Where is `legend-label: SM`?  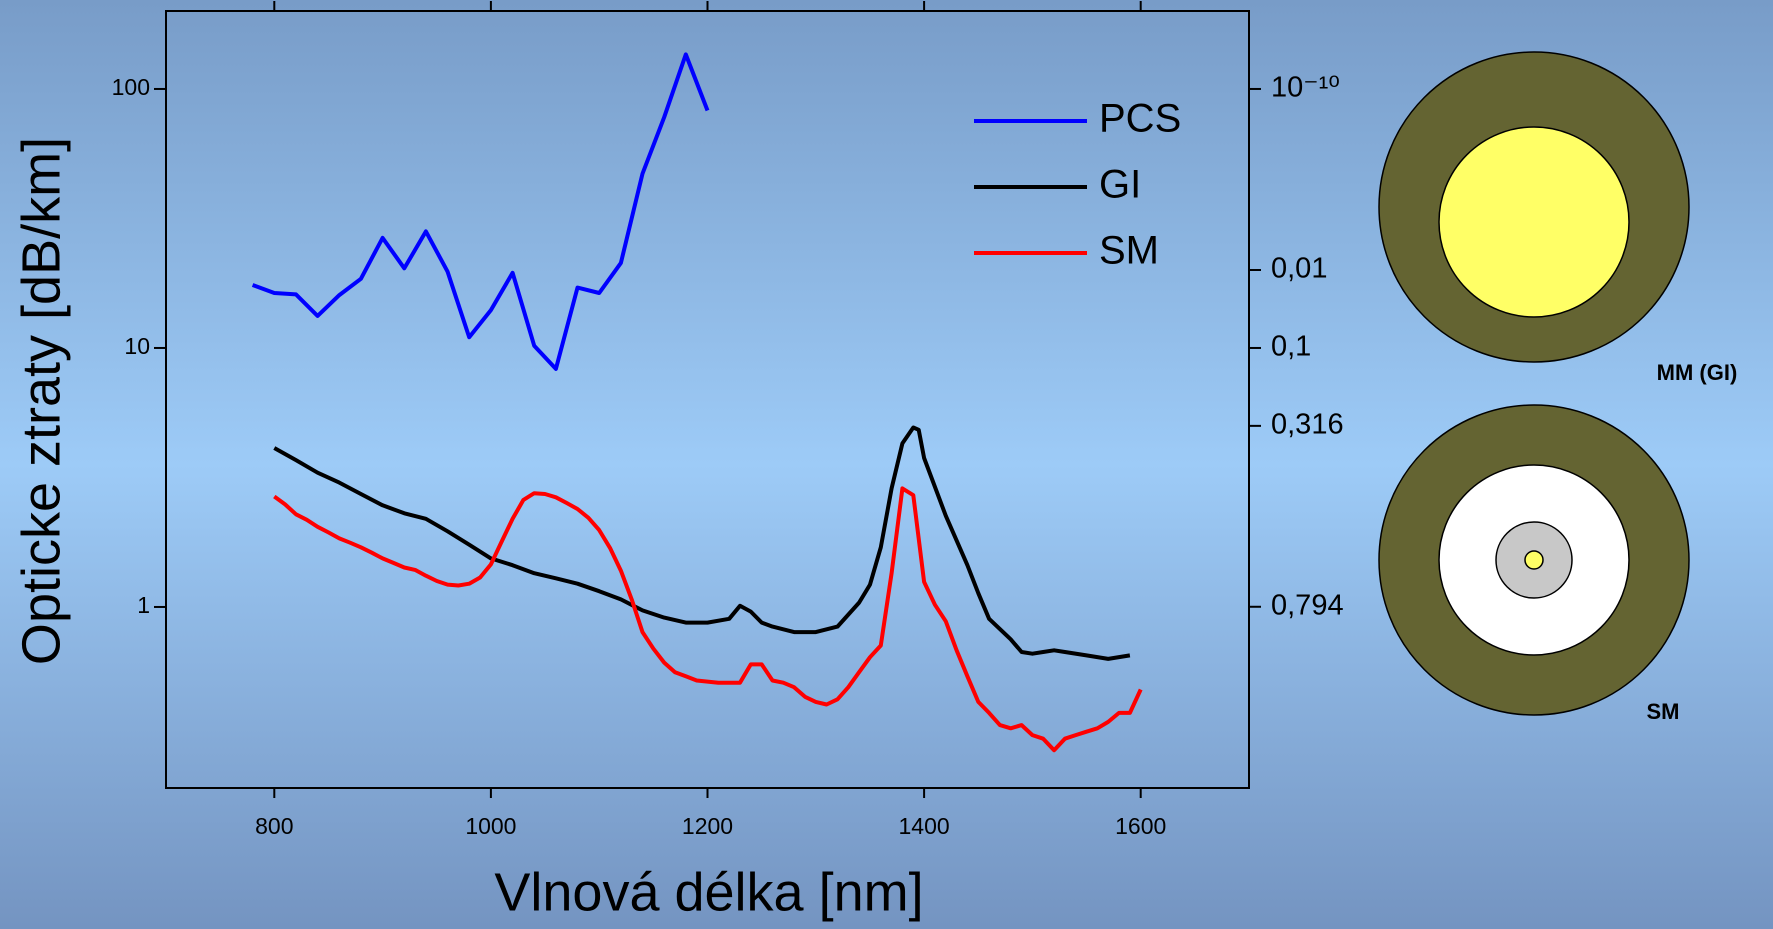
legend-label: SM is located at coordinates (1129, 251).